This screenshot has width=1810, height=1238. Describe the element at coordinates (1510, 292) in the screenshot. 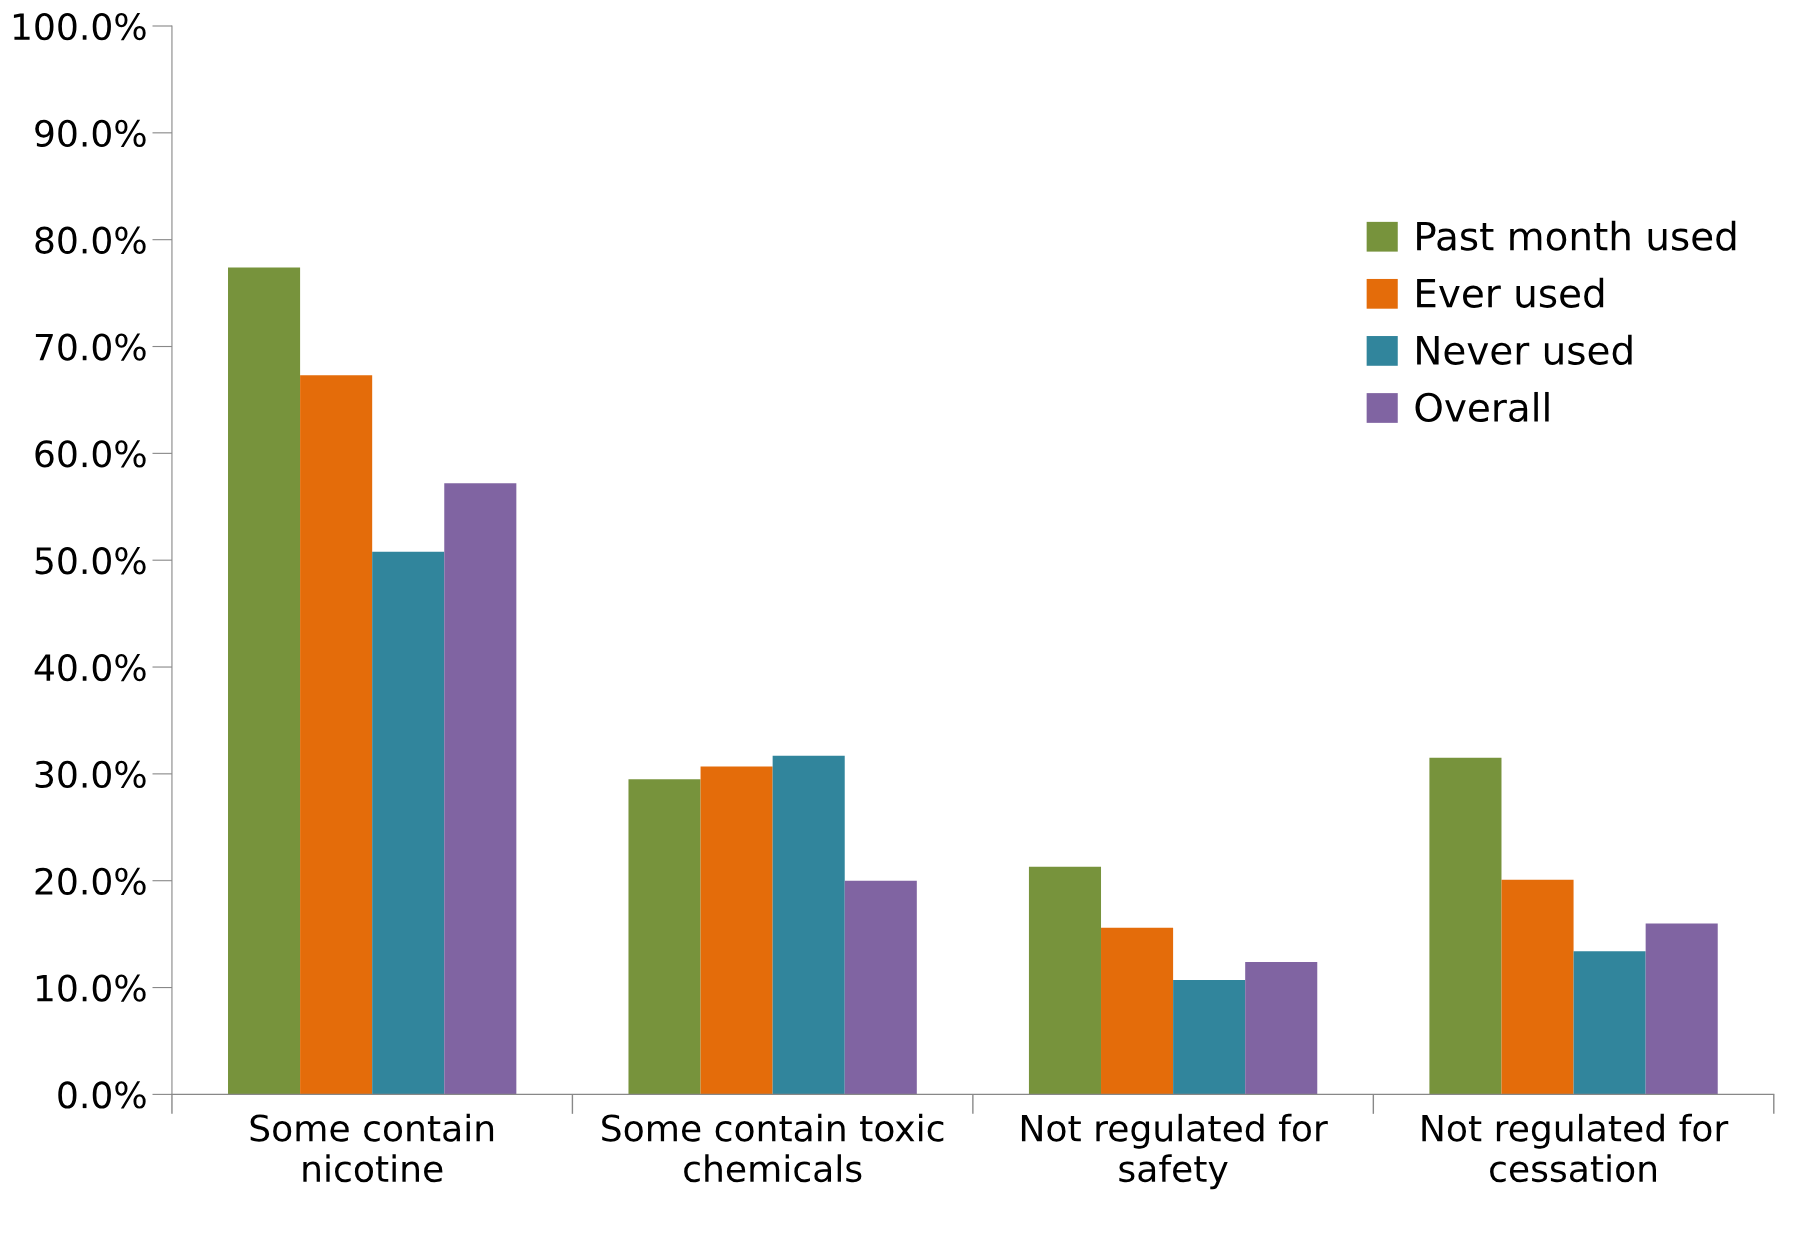

I see `legend-label: Ever used` at that location.